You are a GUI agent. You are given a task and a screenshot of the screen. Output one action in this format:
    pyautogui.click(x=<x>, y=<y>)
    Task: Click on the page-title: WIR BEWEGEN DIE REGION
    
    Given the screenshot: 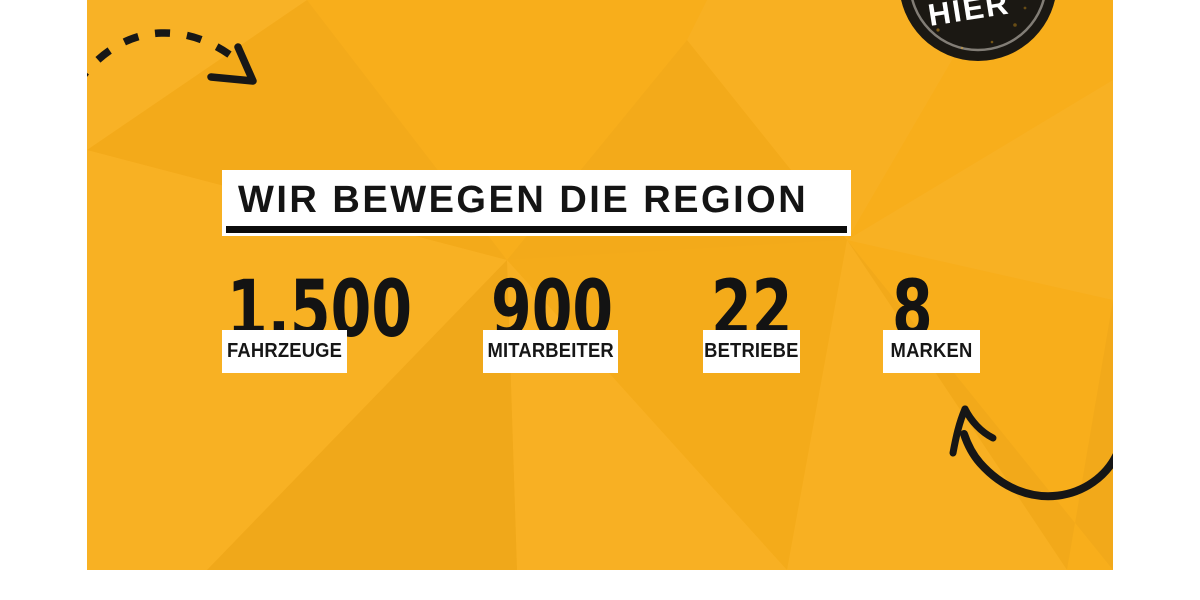 What is the action you would take?
    pyautogui.click(x=523, y=200)
    